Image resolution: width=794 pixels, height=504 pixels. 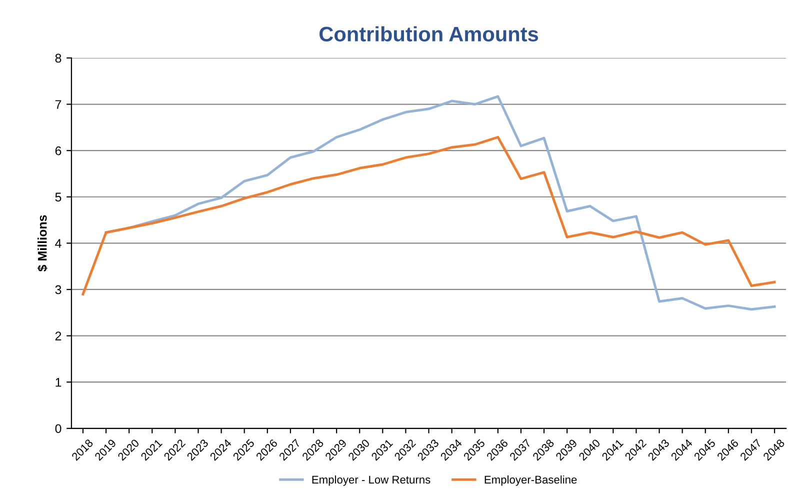 I want to click on y-axis-title: $ Millions, so click(x=42, y=243).